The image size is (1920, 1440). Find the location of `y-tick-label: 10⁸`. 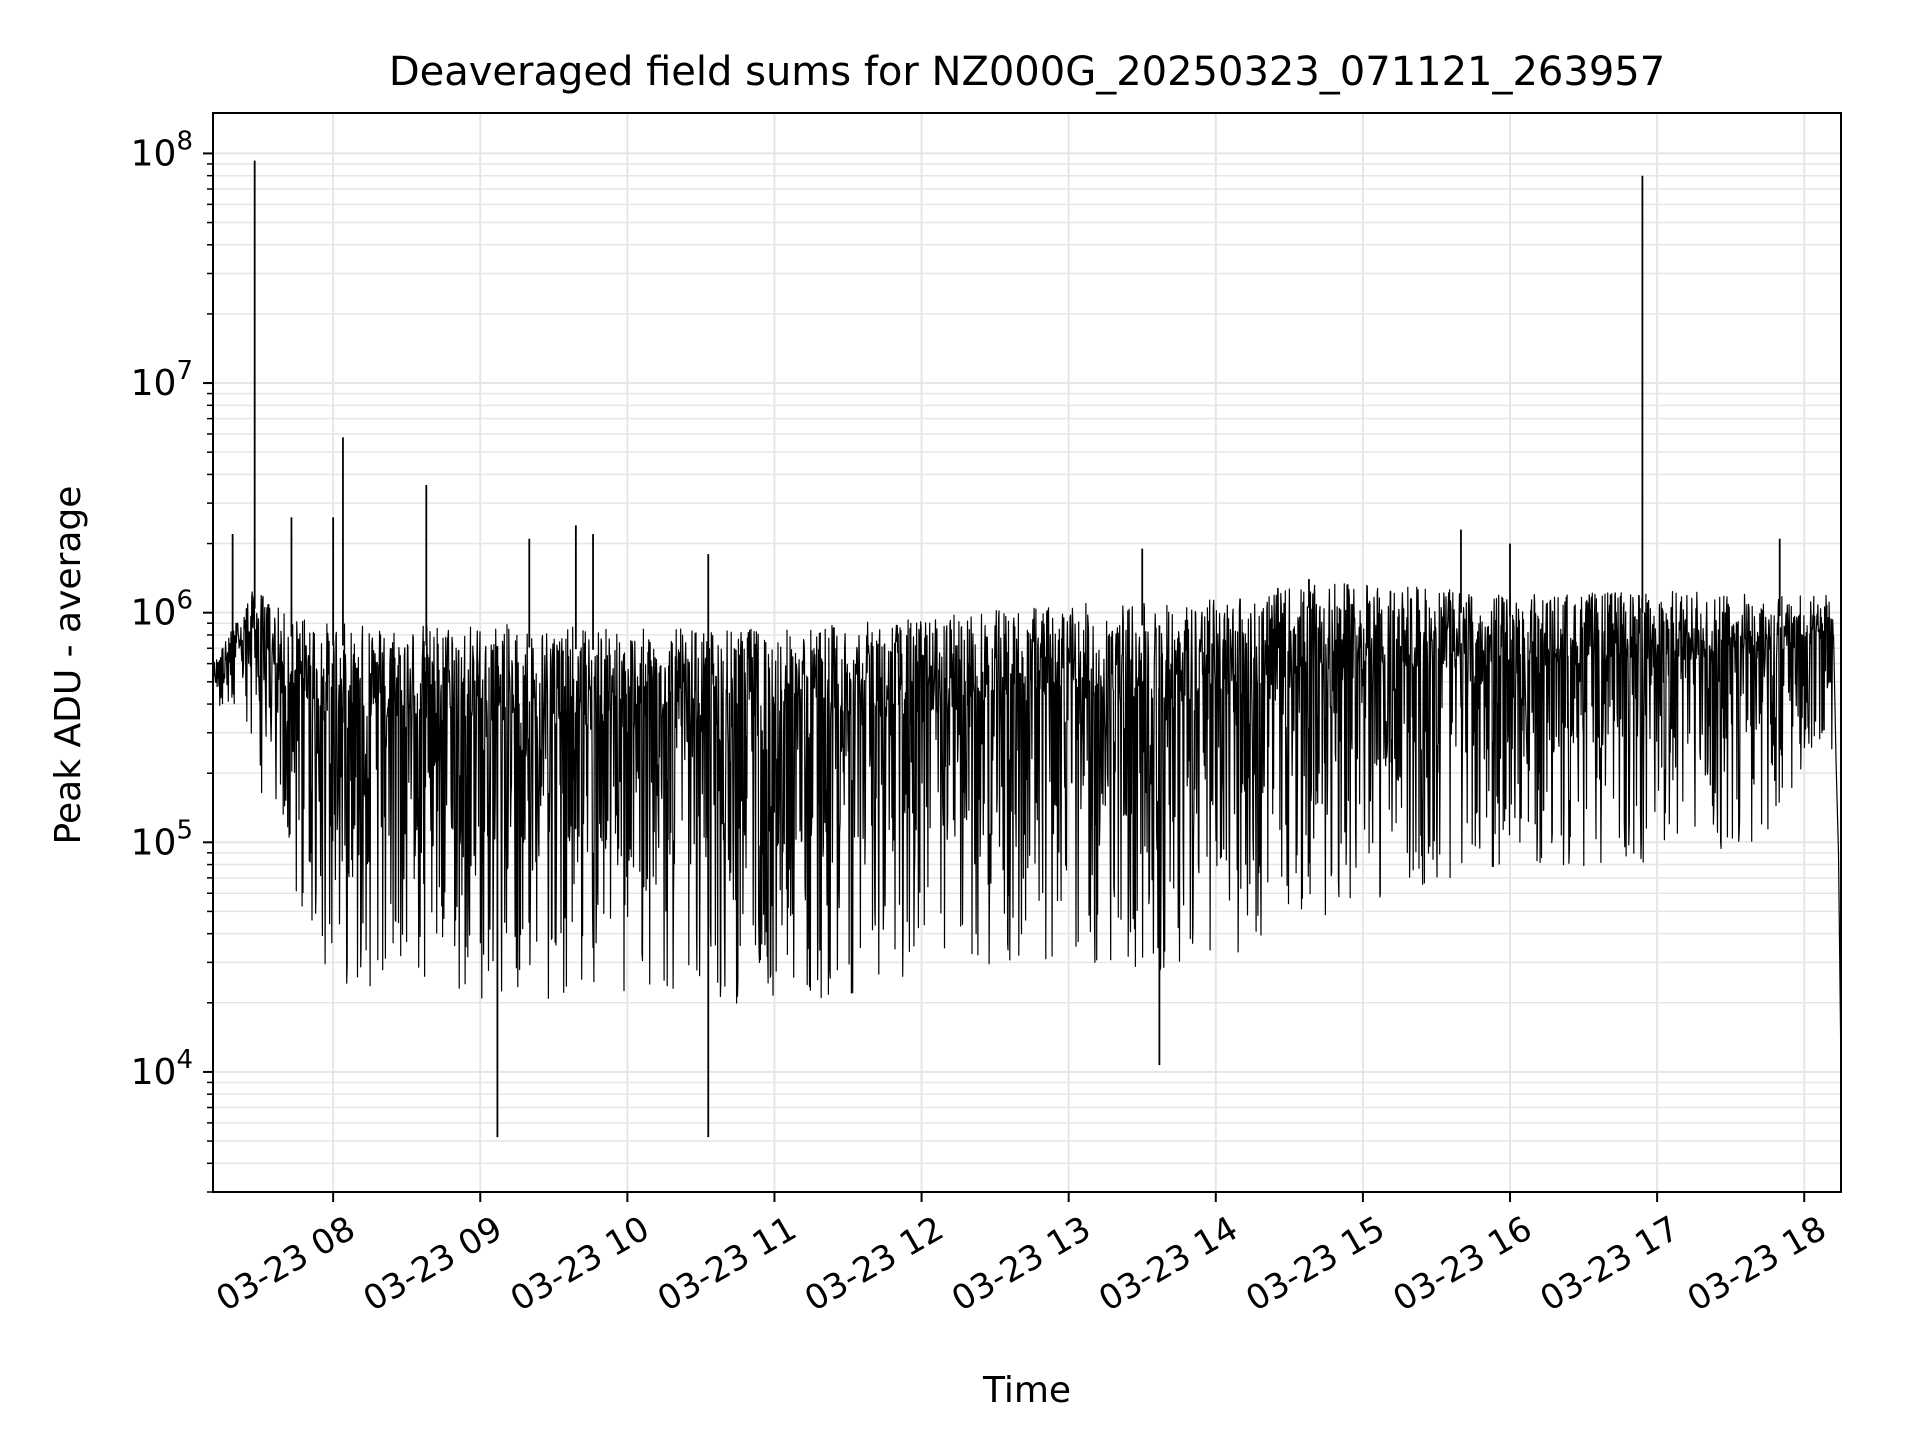

y-tick-label: 10⁸ is located at coordinates (162, 150).